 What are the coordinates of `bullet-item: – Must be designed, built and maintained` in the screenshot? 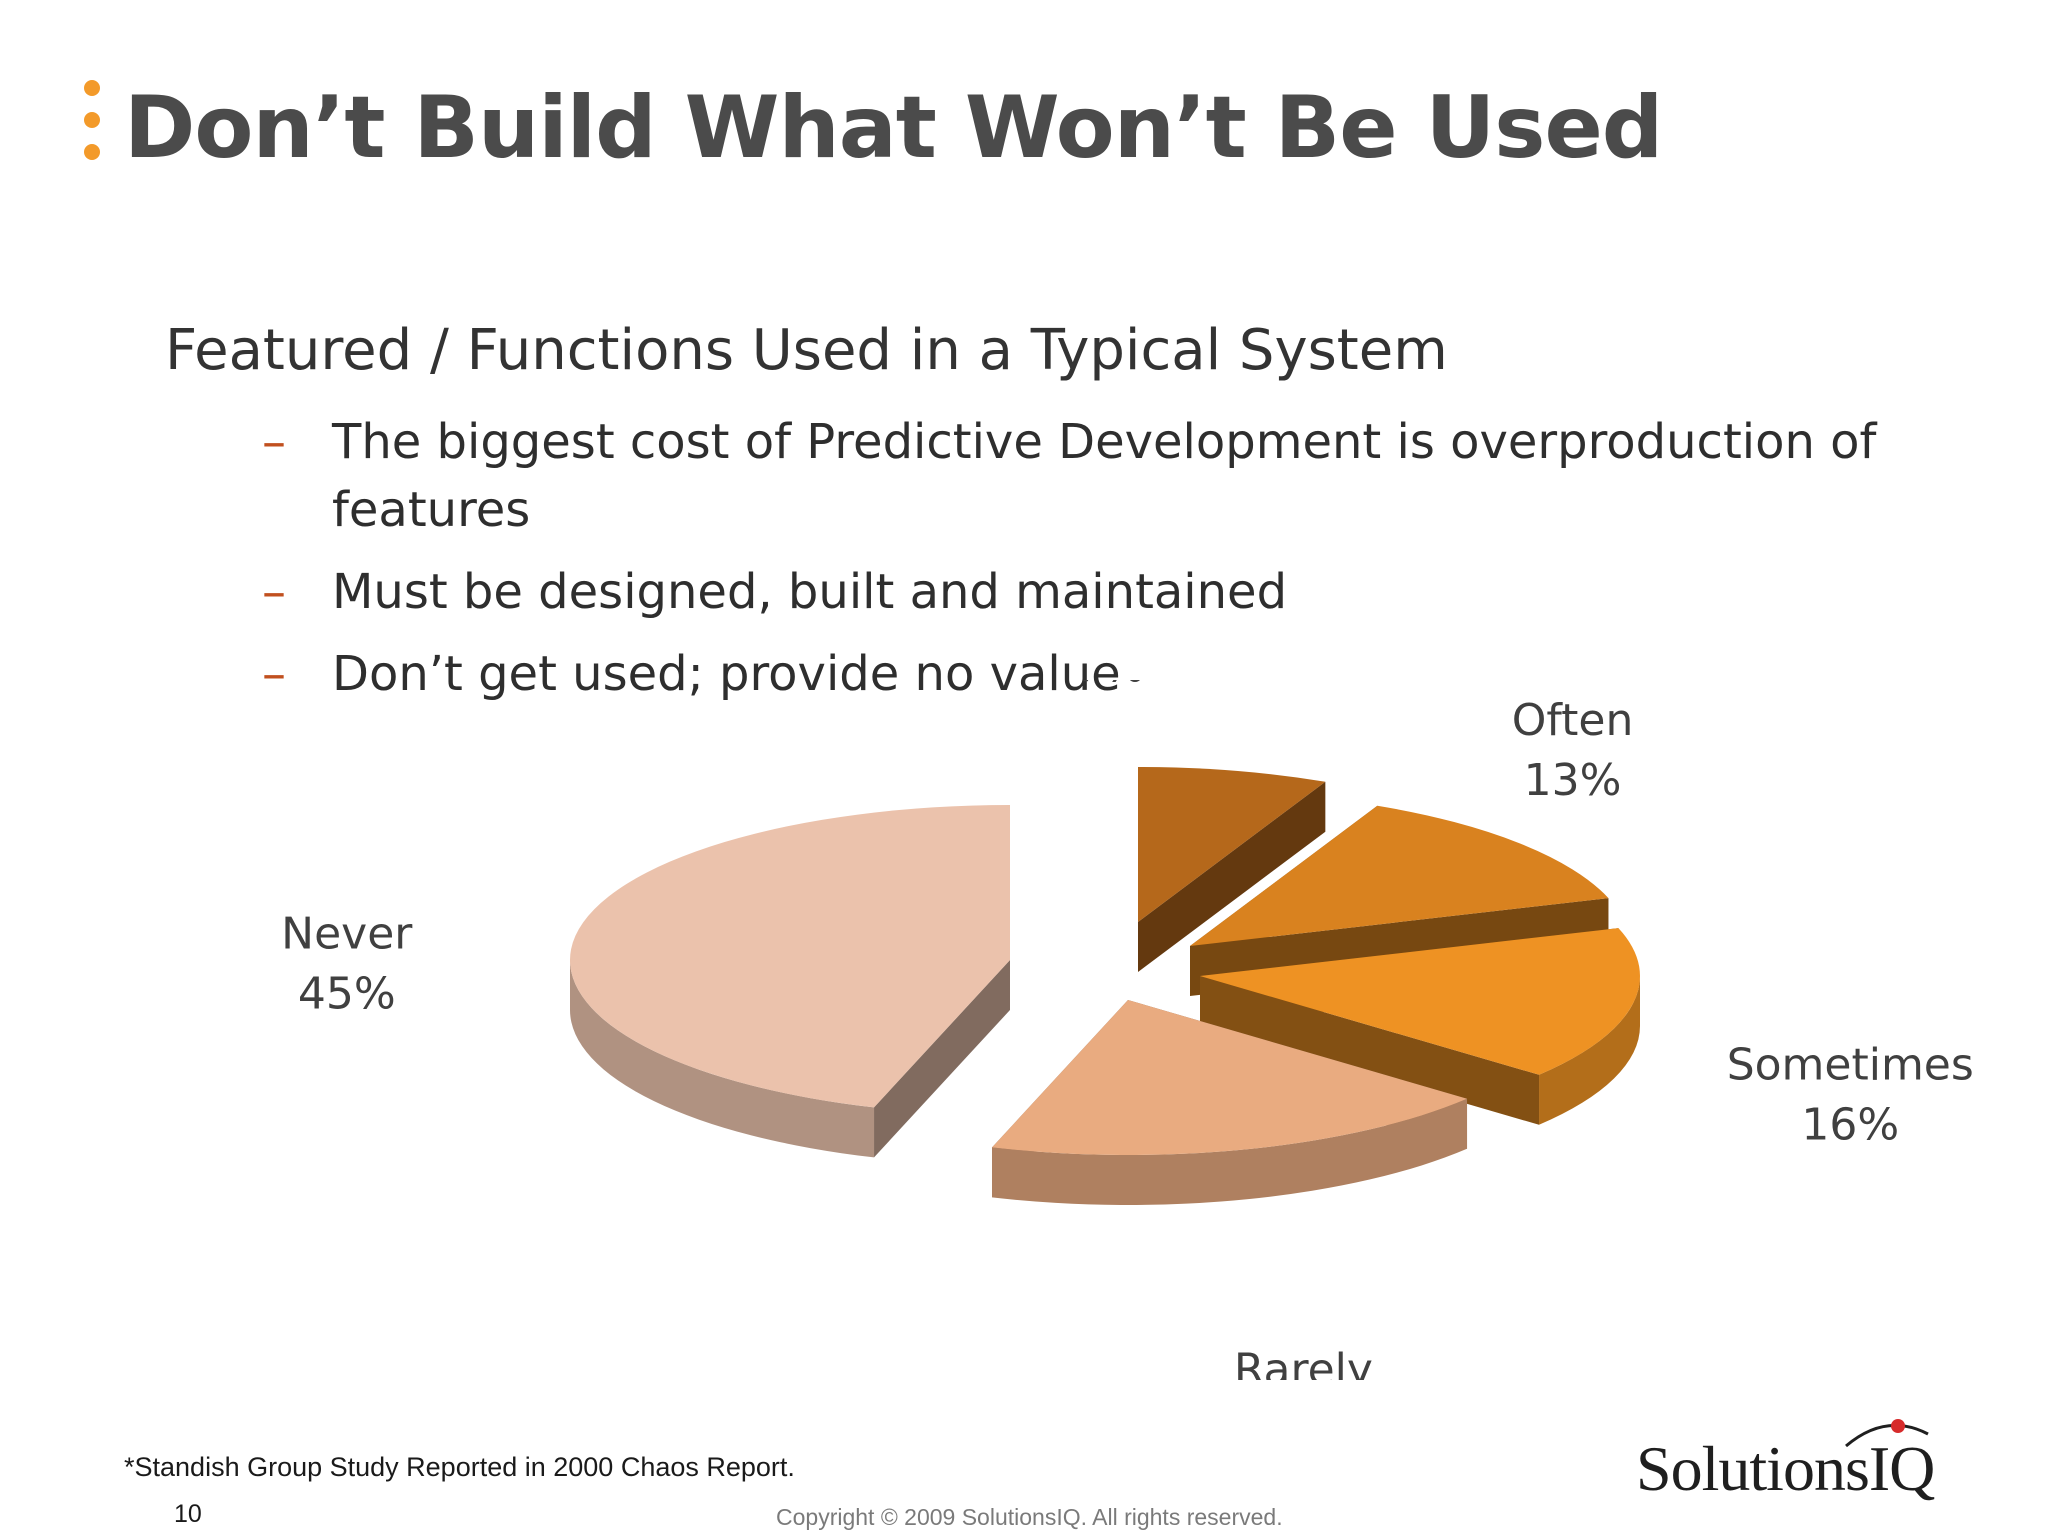 It's located at (1082, 592).